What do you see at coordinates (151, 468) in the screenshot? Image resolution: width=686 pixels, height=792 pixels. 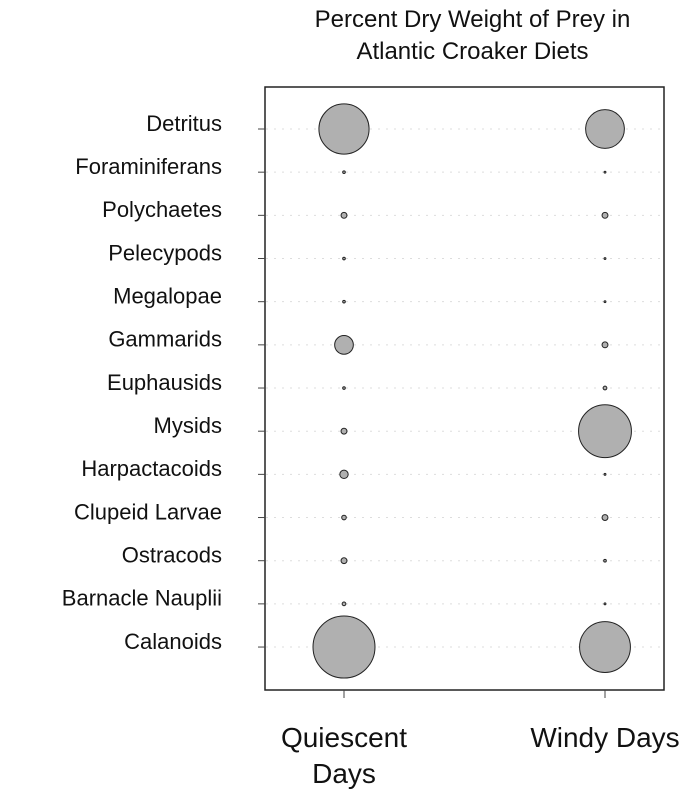 I see `y-tick-label: Harpactacoids` at bounding box center [151, 468].